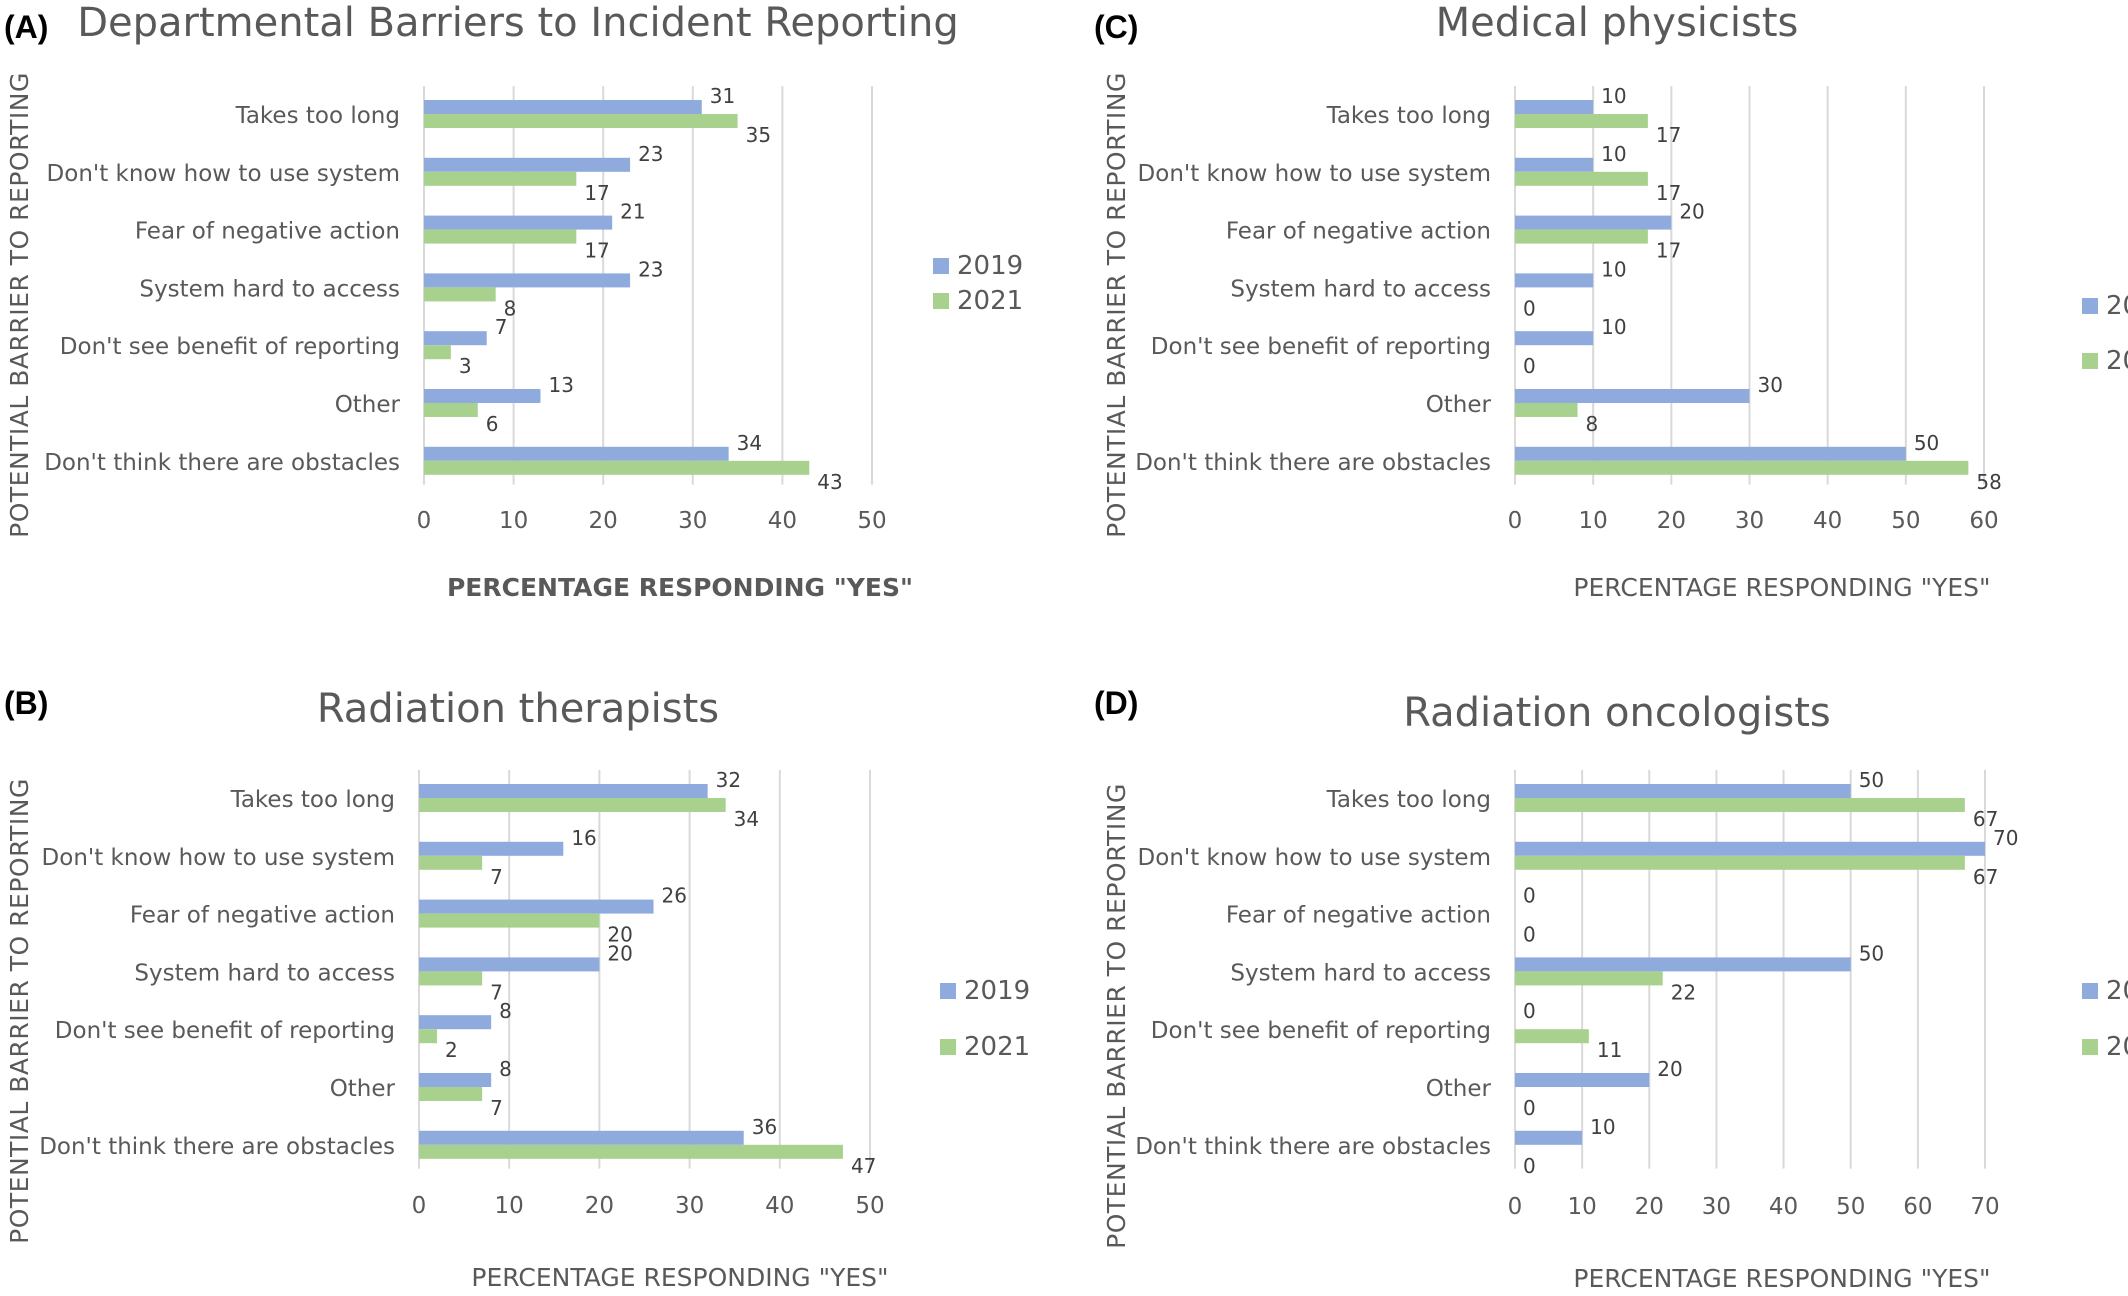 This screenshot has width=2128, height=1296. What do you see at coordinates (829, 482) in the screenshot?
I see `data-label: 43` at bounding box center [829, 482].